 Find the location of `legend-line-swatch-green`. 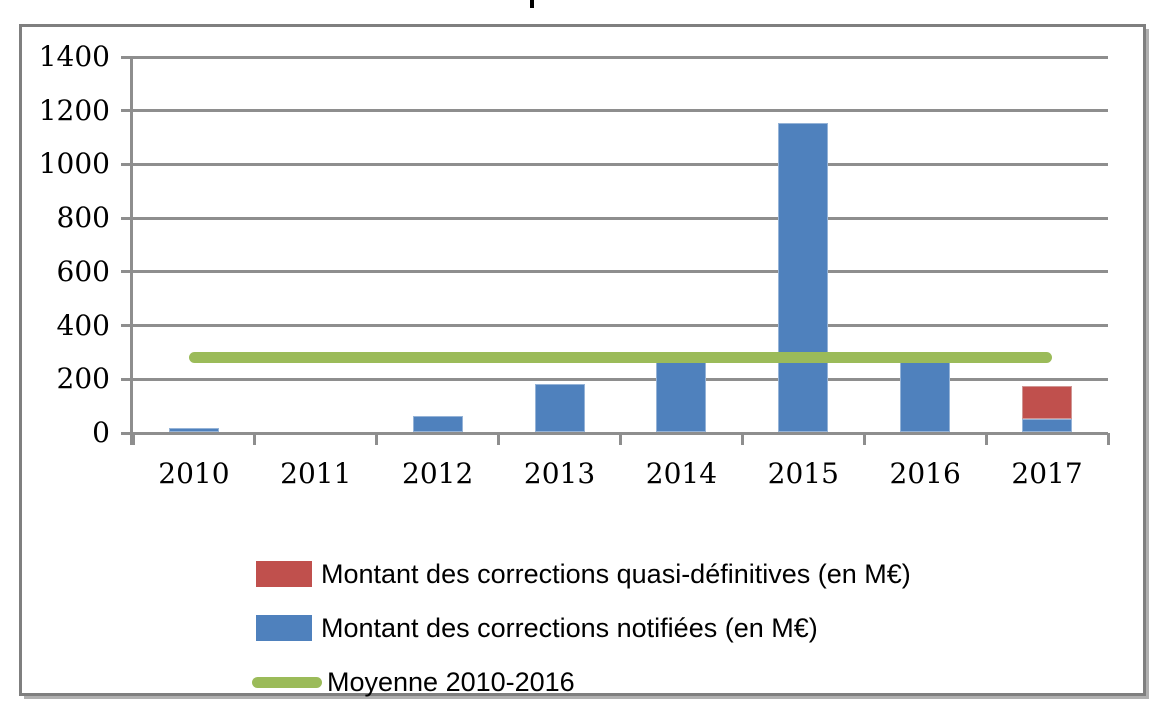

legend-line-swatch-green is located at coordinates (287, 682).